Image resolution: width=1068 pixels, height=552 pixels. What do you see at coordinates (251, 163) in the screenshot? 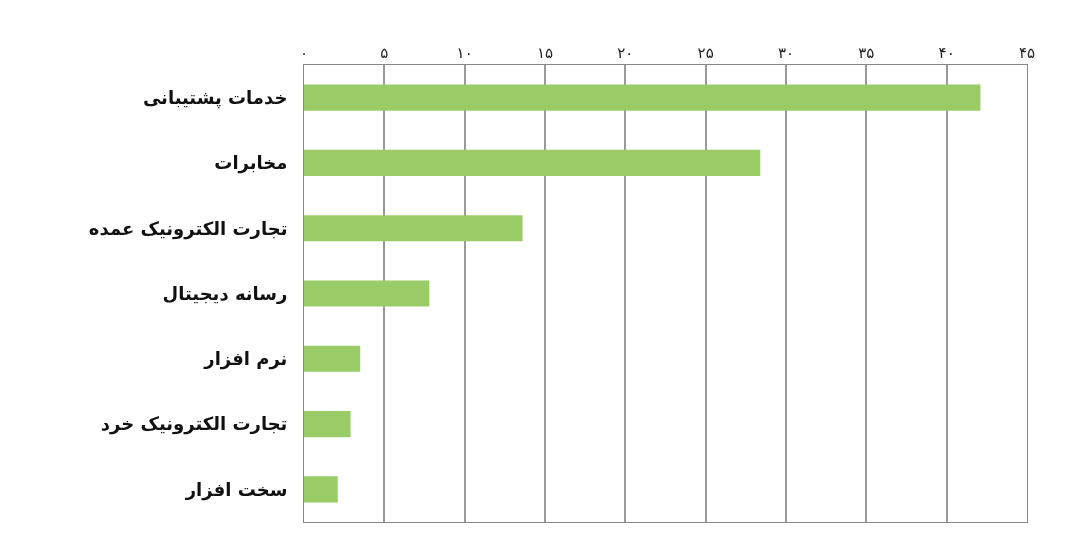
I see `y-tick-label: مخابرات` at bounding box center [251, 163].